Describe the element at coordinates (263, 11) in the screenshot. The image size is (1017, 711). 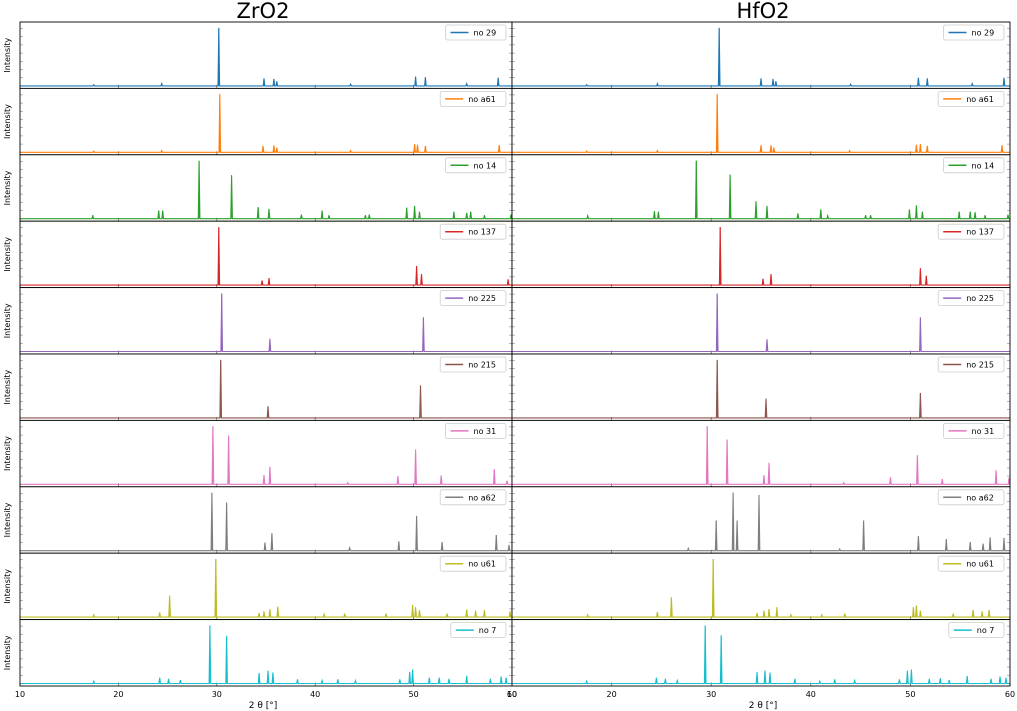
I see `chart-title-zro2: ZrO2` at that location.